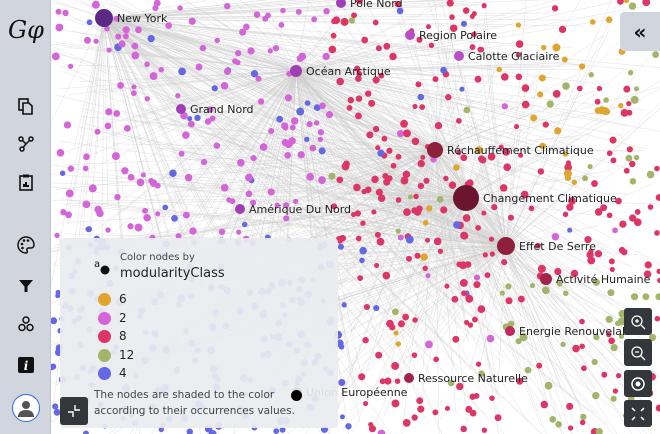 Image resolution: width=660 pixels, height=434 pixels. I want to click on fullscreen-button, so click(638, 413).